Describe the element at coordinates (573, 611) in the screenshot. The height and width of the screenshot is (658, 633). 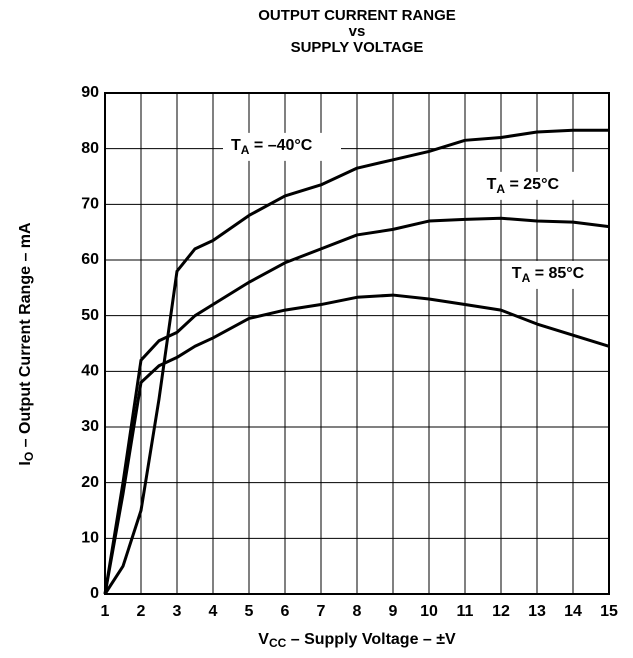
I see `x-tick-label: 14` at that location.